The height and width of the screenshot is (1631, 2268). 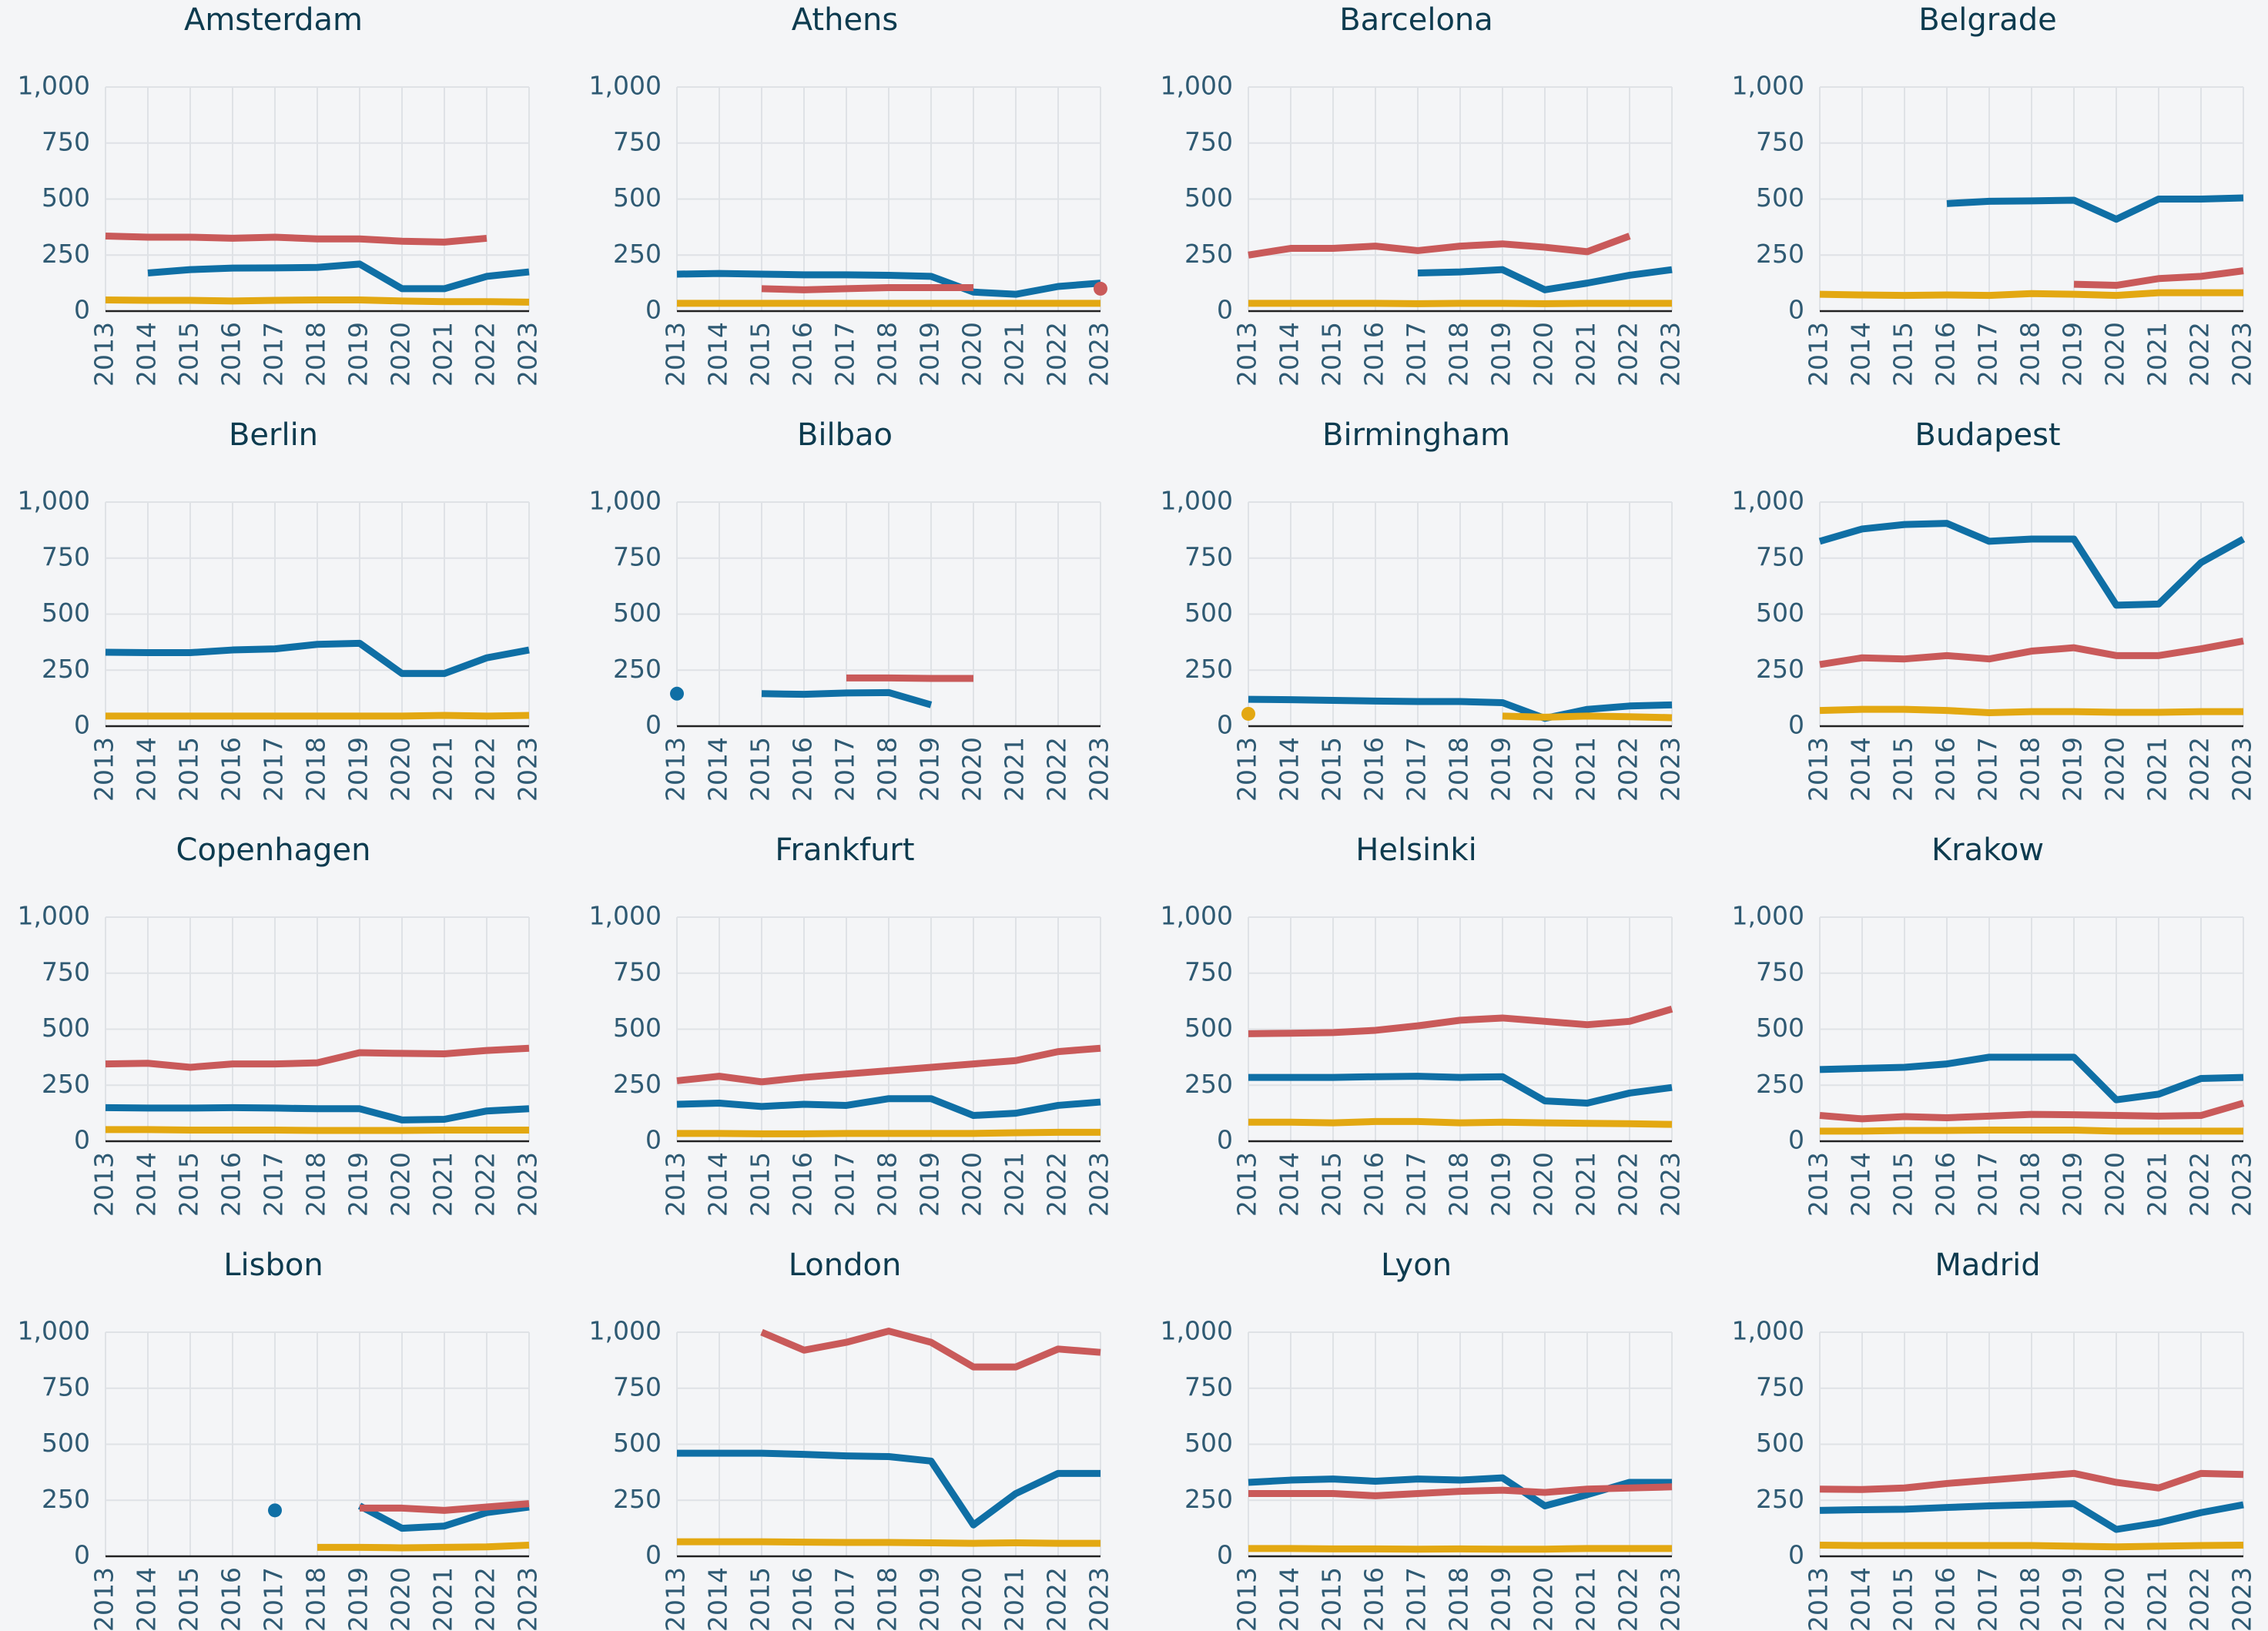 I want to click on line-point, so click(x=677, y=693).